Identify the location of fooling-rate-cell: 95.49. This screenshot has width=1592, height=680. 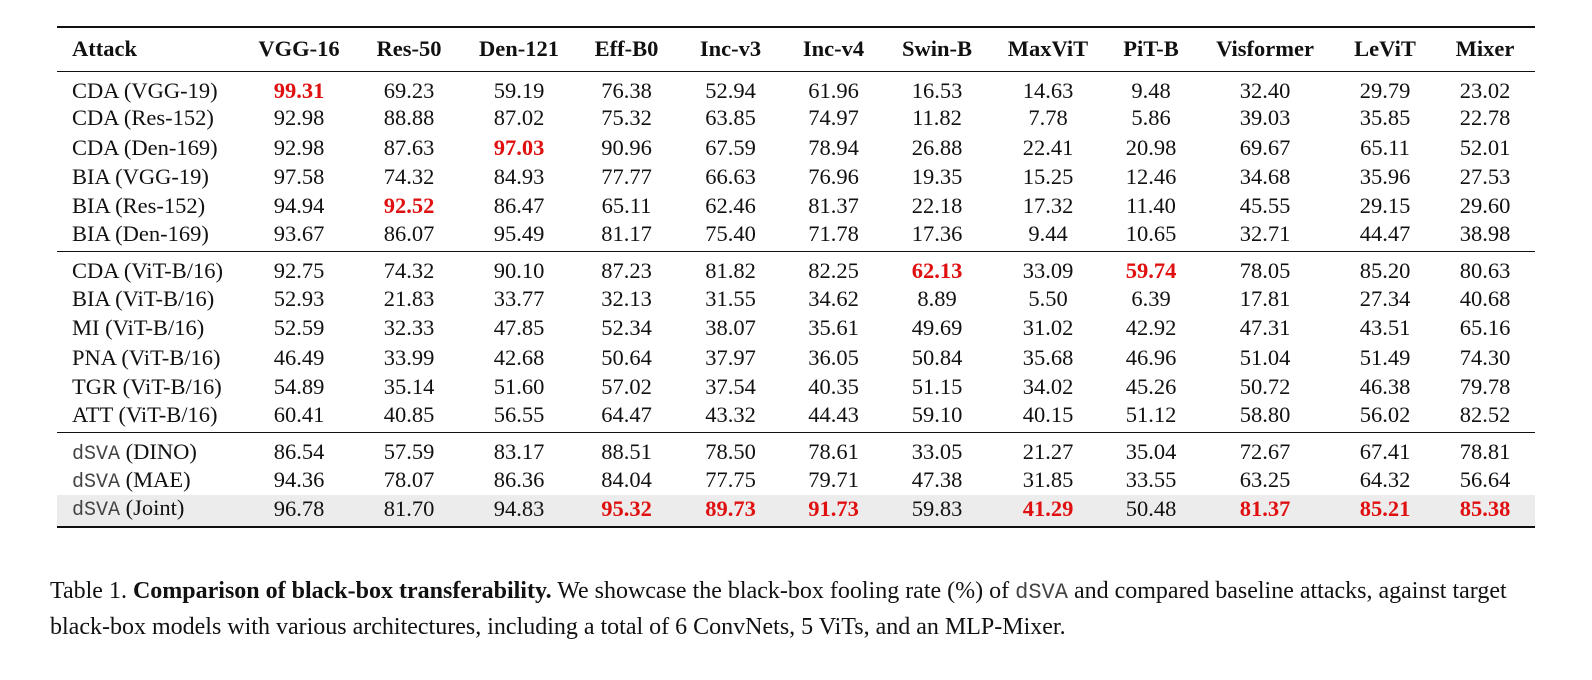
(519, 237).